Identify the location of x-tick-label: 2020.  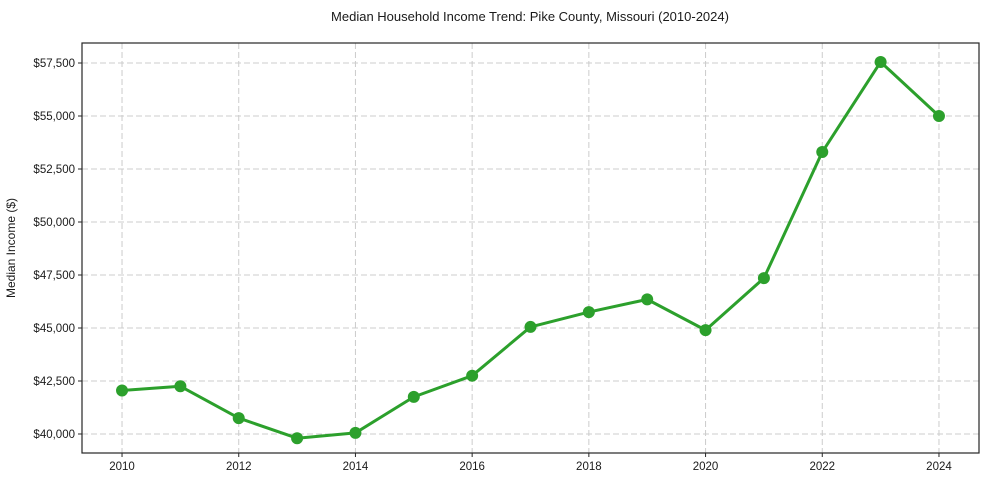
(706, 467).